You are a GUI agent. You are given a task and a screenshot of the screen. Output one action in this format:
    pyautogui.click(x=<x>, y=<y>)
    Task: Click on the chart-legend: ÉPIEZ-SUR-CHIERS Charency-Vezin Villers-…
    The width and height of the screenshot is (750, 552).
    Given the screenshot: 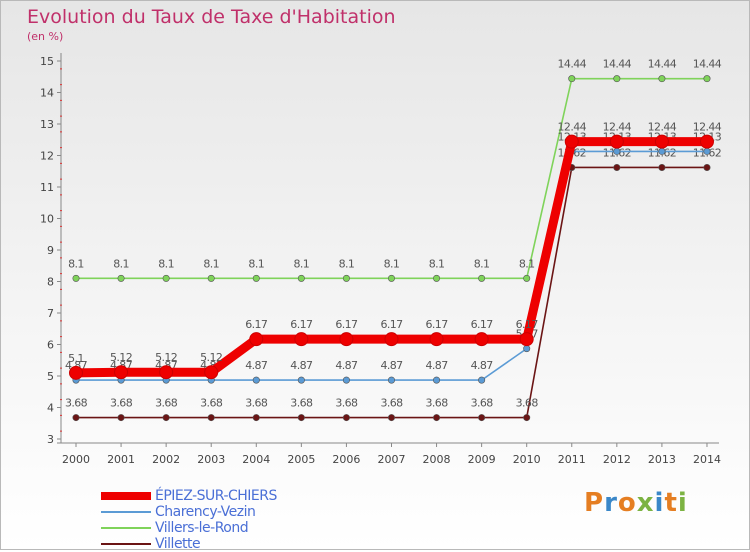 What is the action you would take?
    pyautogui.click(x=216, y=520)
    